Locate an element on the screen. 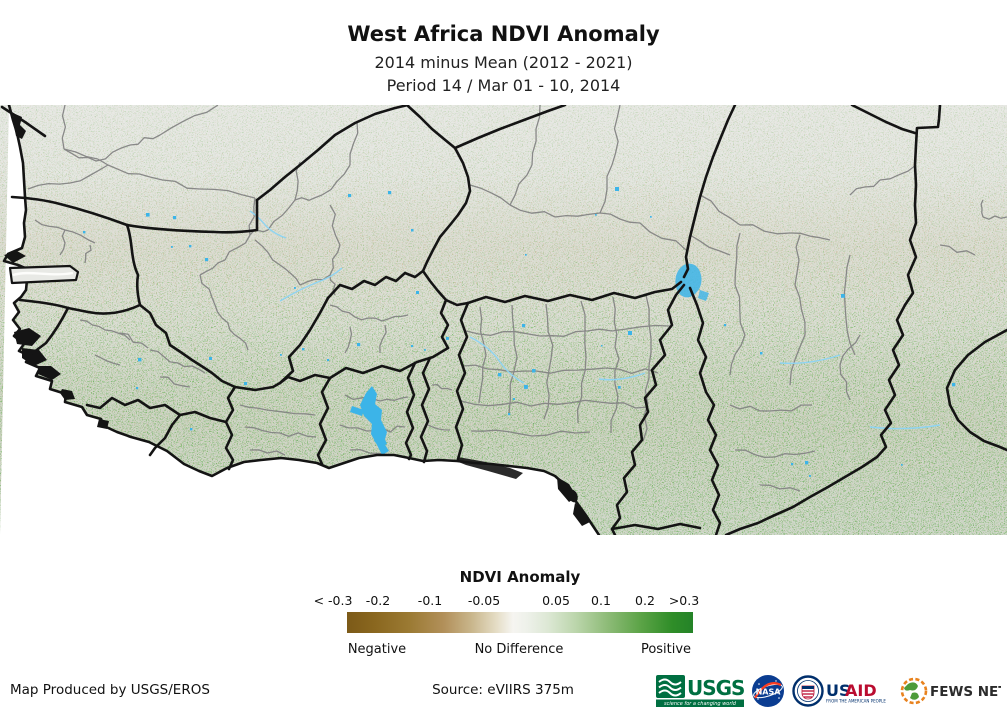 The height and width of the screenshot is (715, 1007). legend-label-positive: Positive is located at coordinates (666, 649).